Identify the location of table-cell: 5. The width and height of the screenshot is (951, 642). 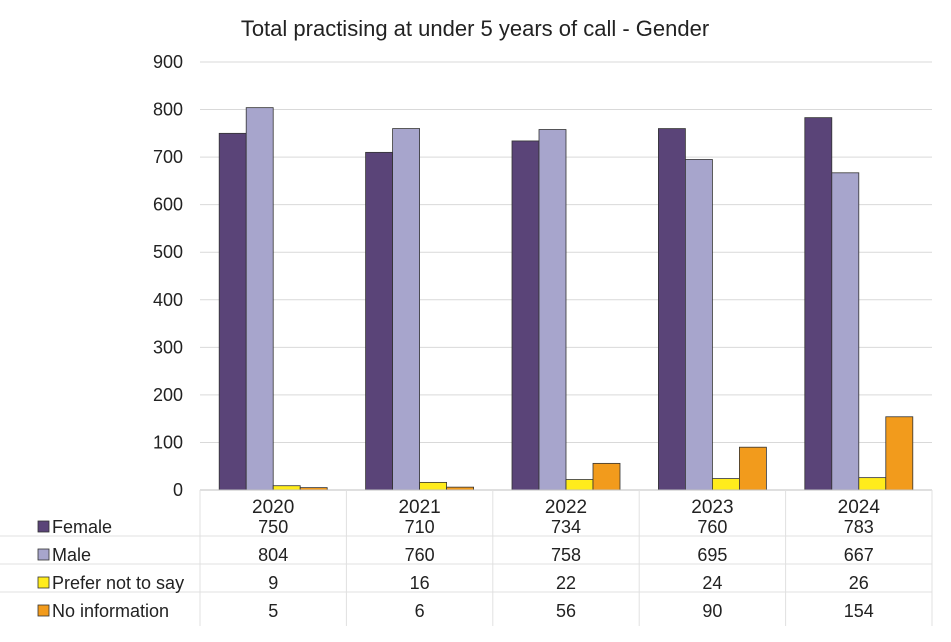
(273, 611).